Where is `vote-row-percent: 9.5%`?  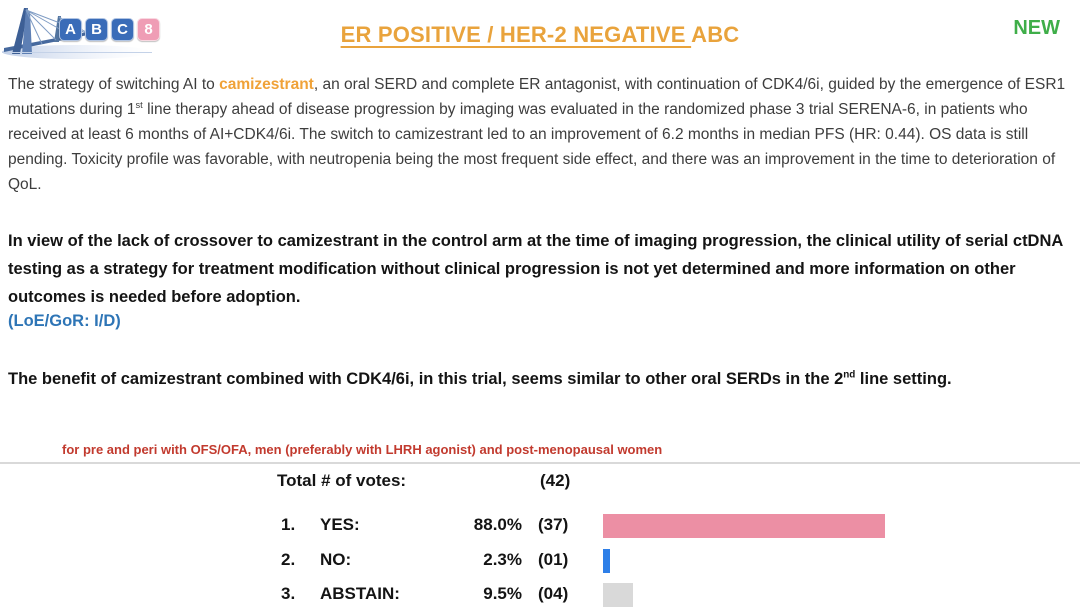 vote-row-percent: 9.5% is located at coordinates (502, 593).